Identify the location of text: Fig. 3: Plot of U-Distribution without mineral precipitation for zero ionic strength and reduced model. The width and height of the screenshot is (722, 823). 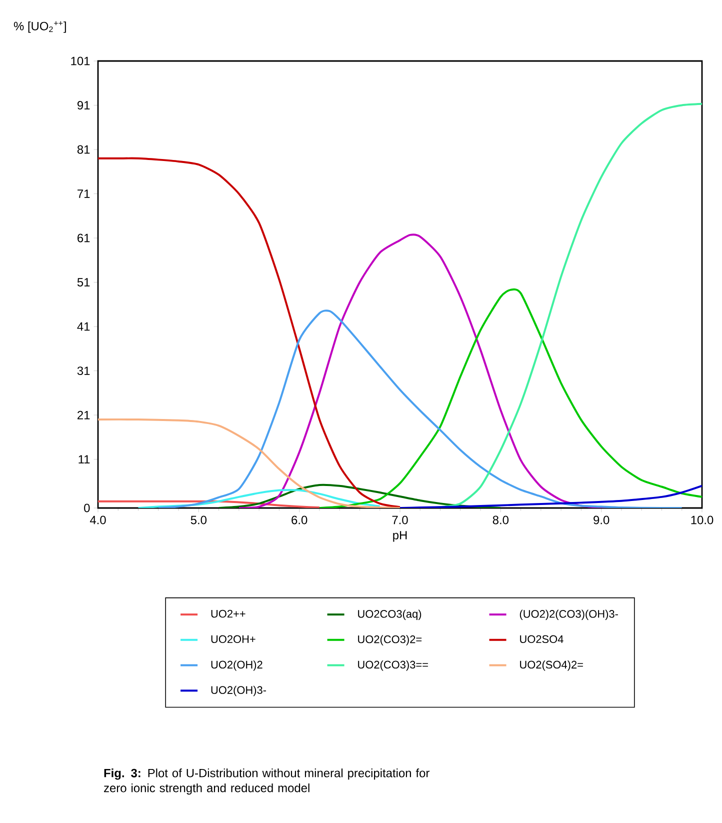
(267, 781).